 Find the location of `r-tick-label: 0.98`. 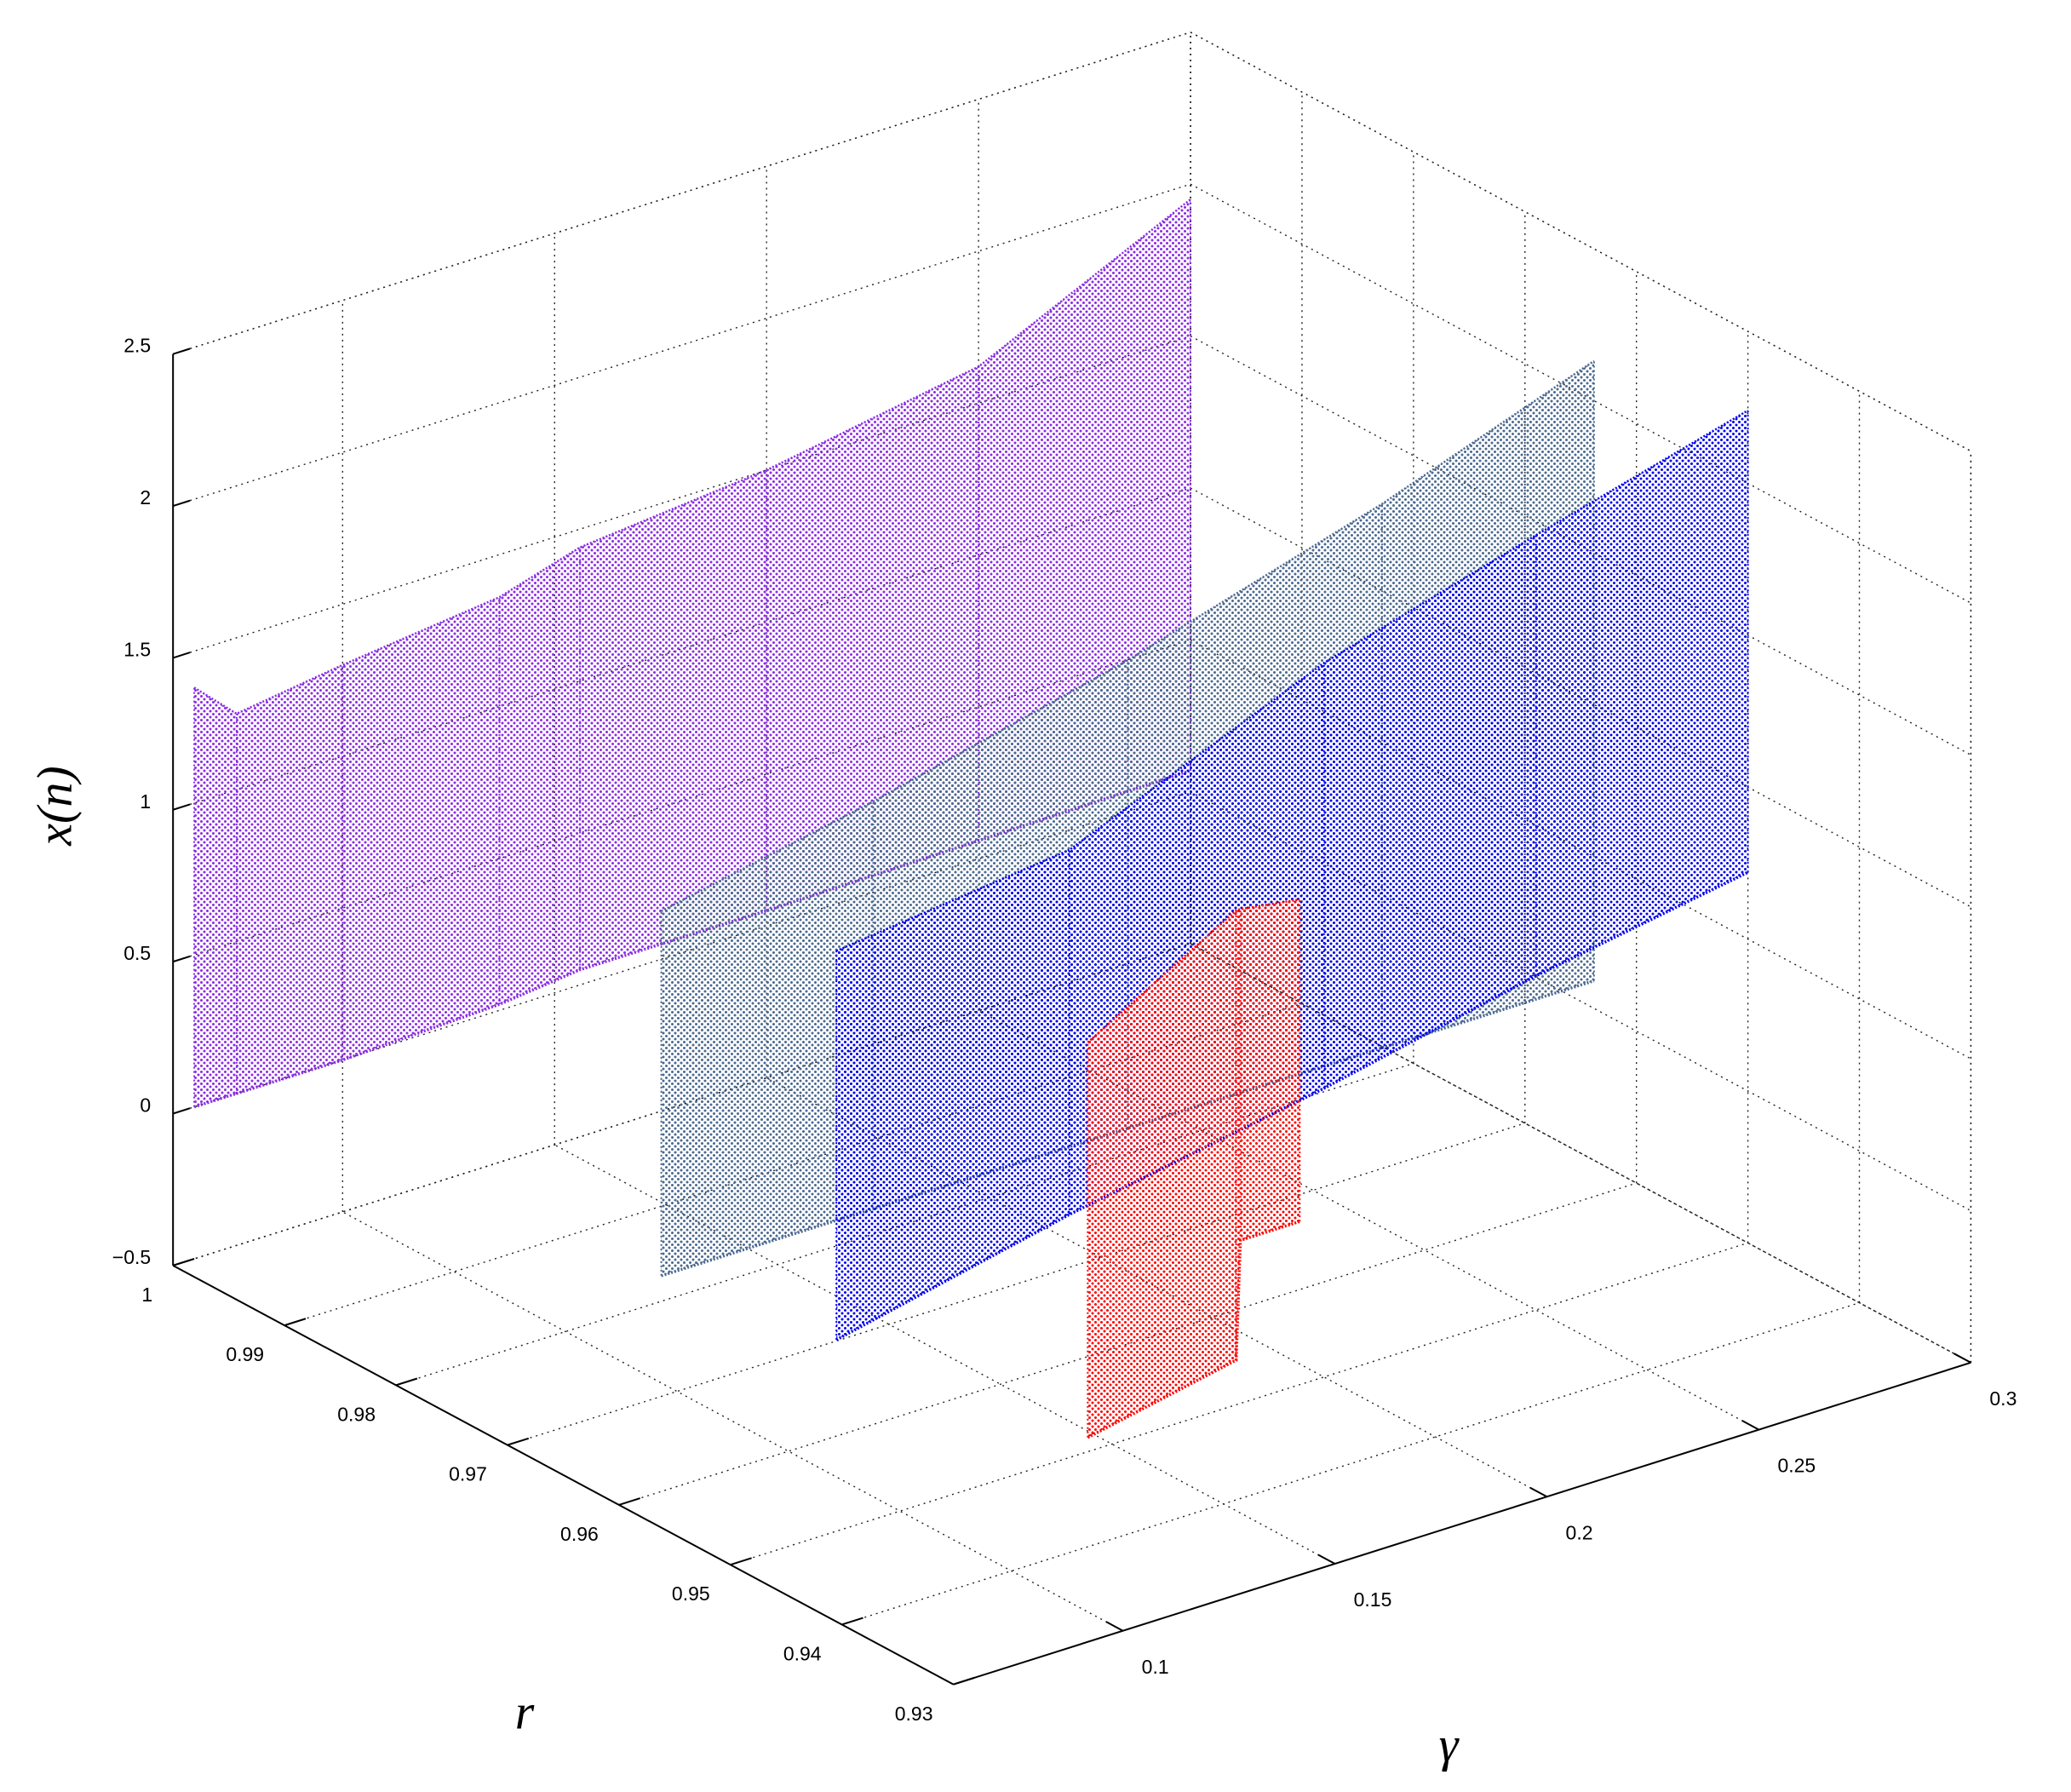

r-tick-label: 0.98 is located at coordinates (357, 1414).